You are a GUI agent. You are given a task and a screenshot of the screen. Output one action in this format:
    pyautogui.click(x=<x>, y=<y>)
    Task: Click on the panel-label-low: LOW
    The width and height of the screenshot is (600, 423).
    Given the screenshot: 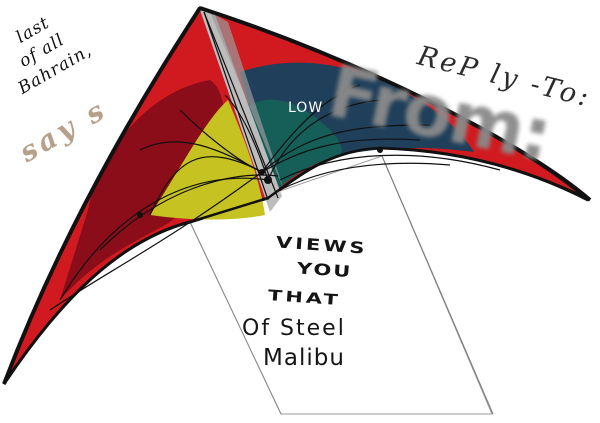 What is the action you would take?
    pyautogui.click(x=306, y=108)
    